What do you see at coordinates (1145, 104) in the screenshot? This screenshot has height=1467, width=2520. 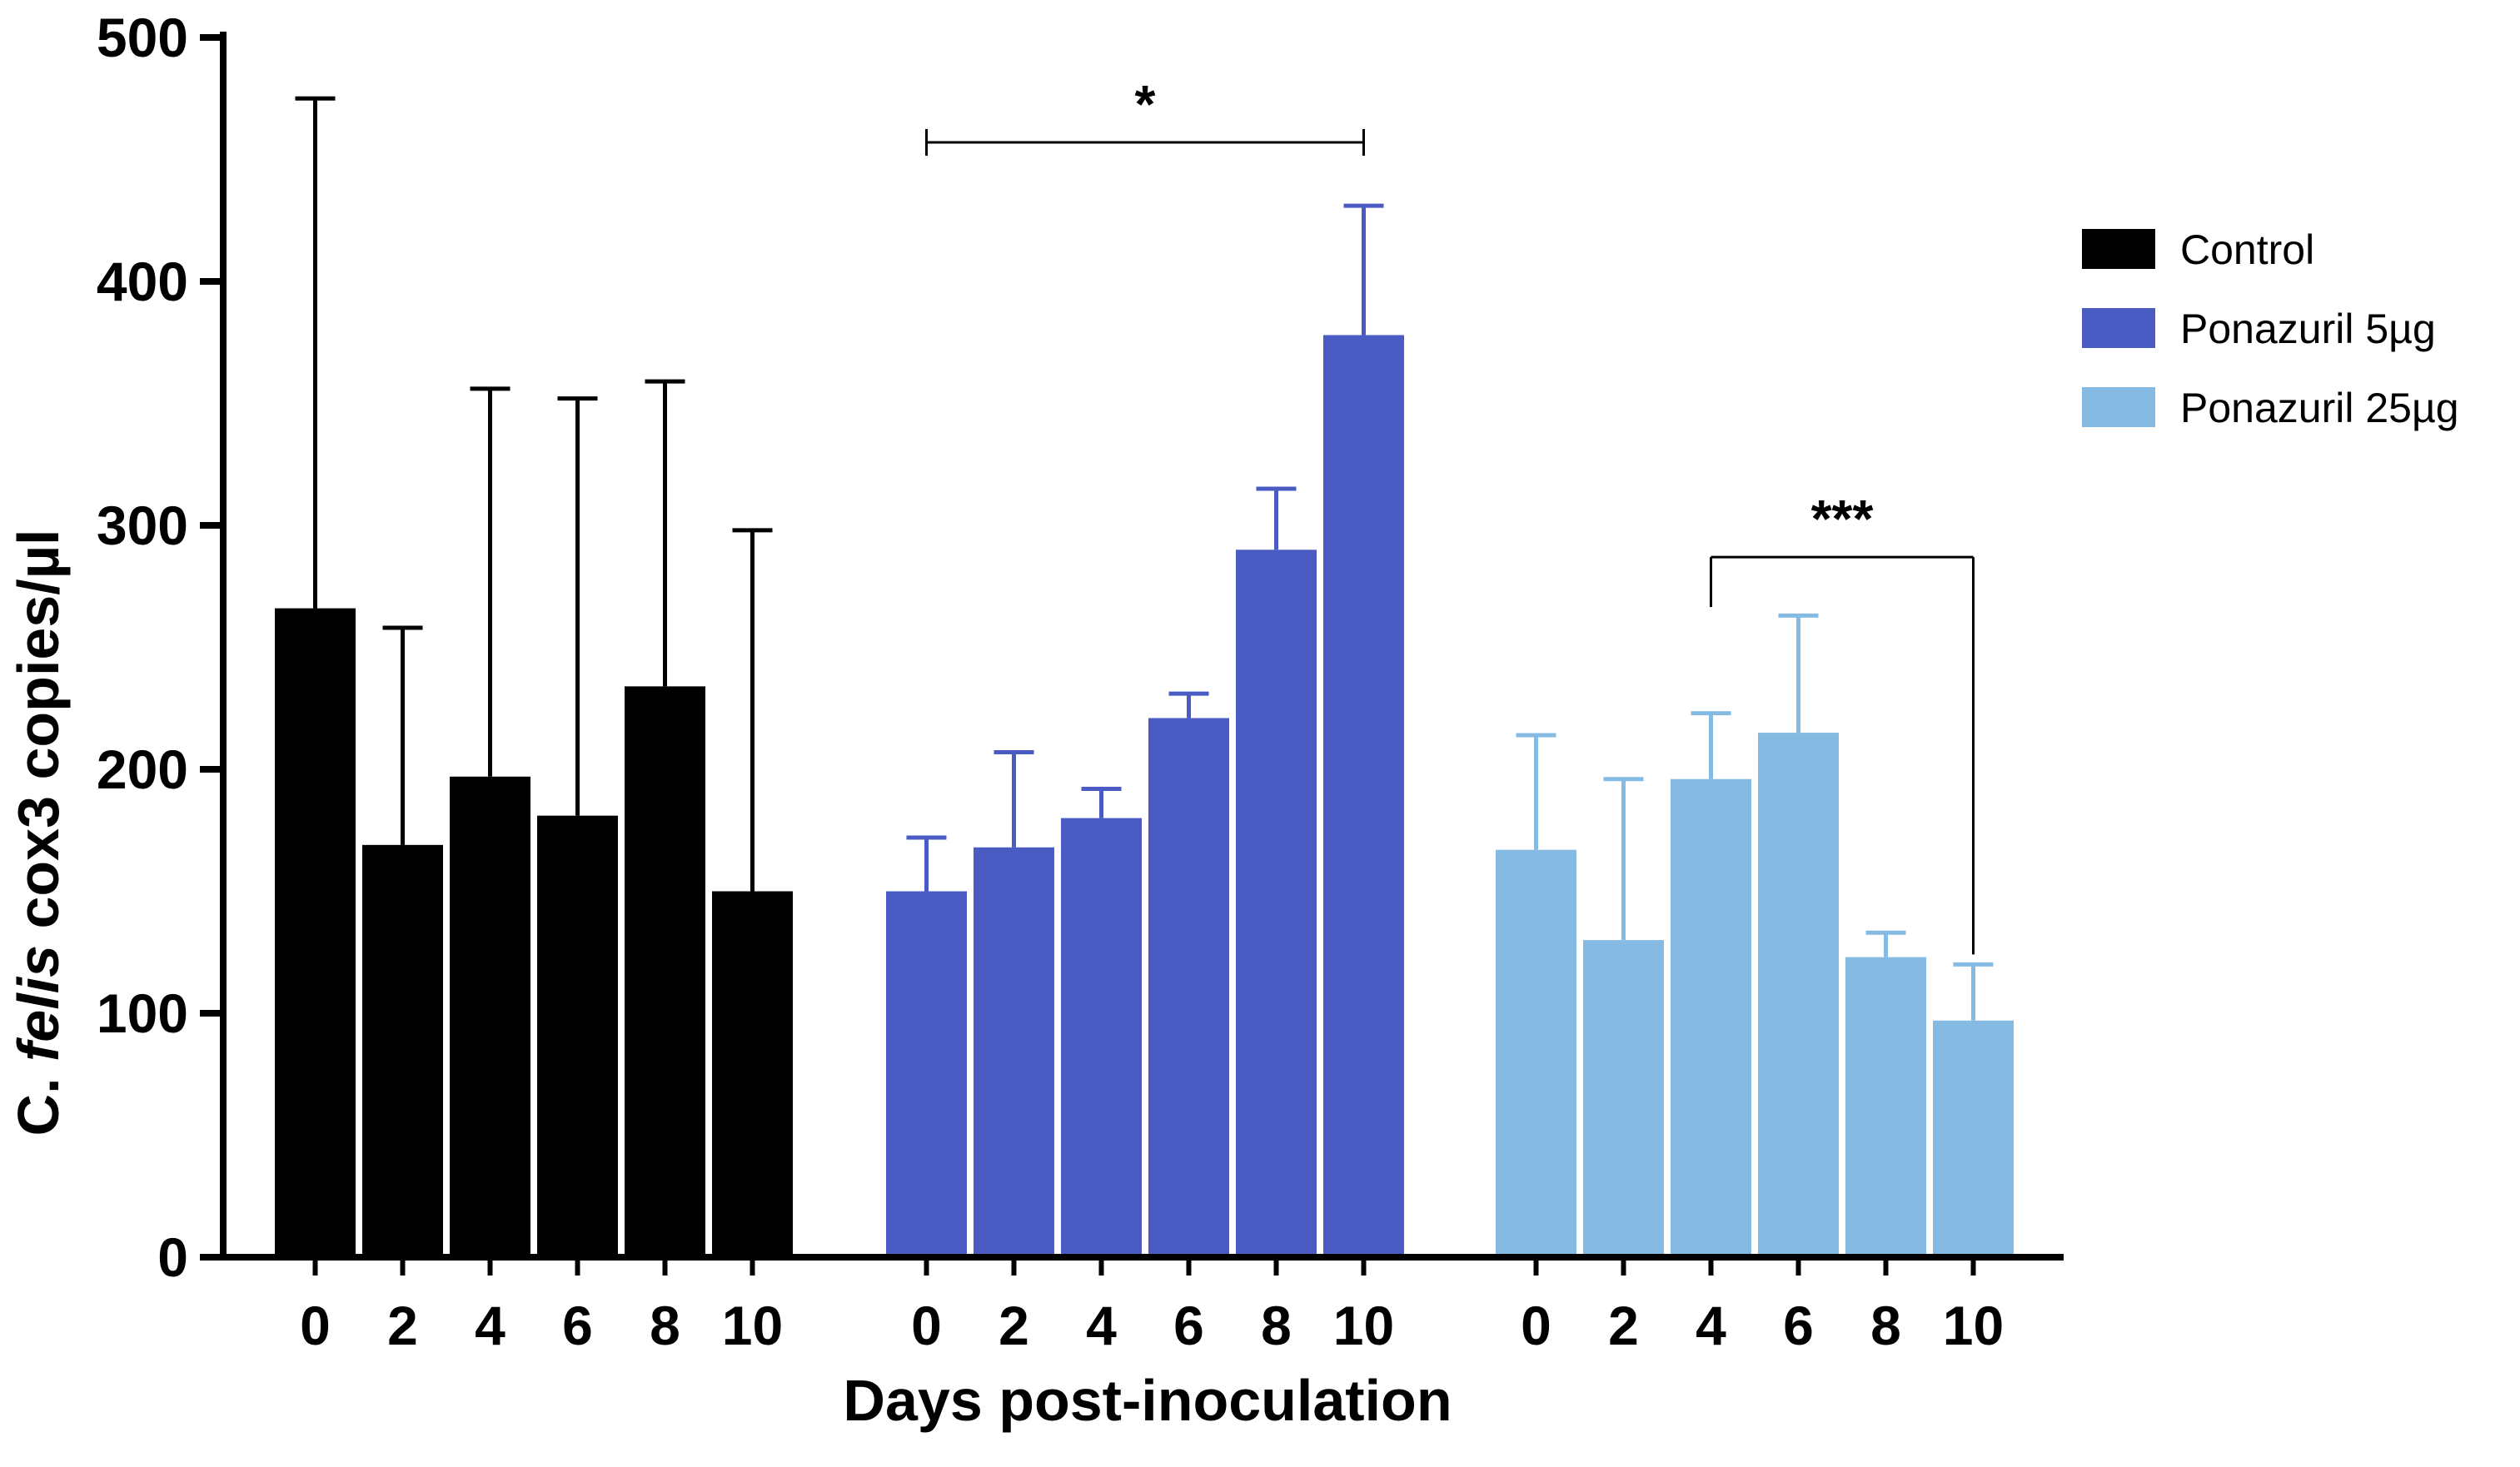 I see `significance-label: *` at bounding box center [1145, 104].